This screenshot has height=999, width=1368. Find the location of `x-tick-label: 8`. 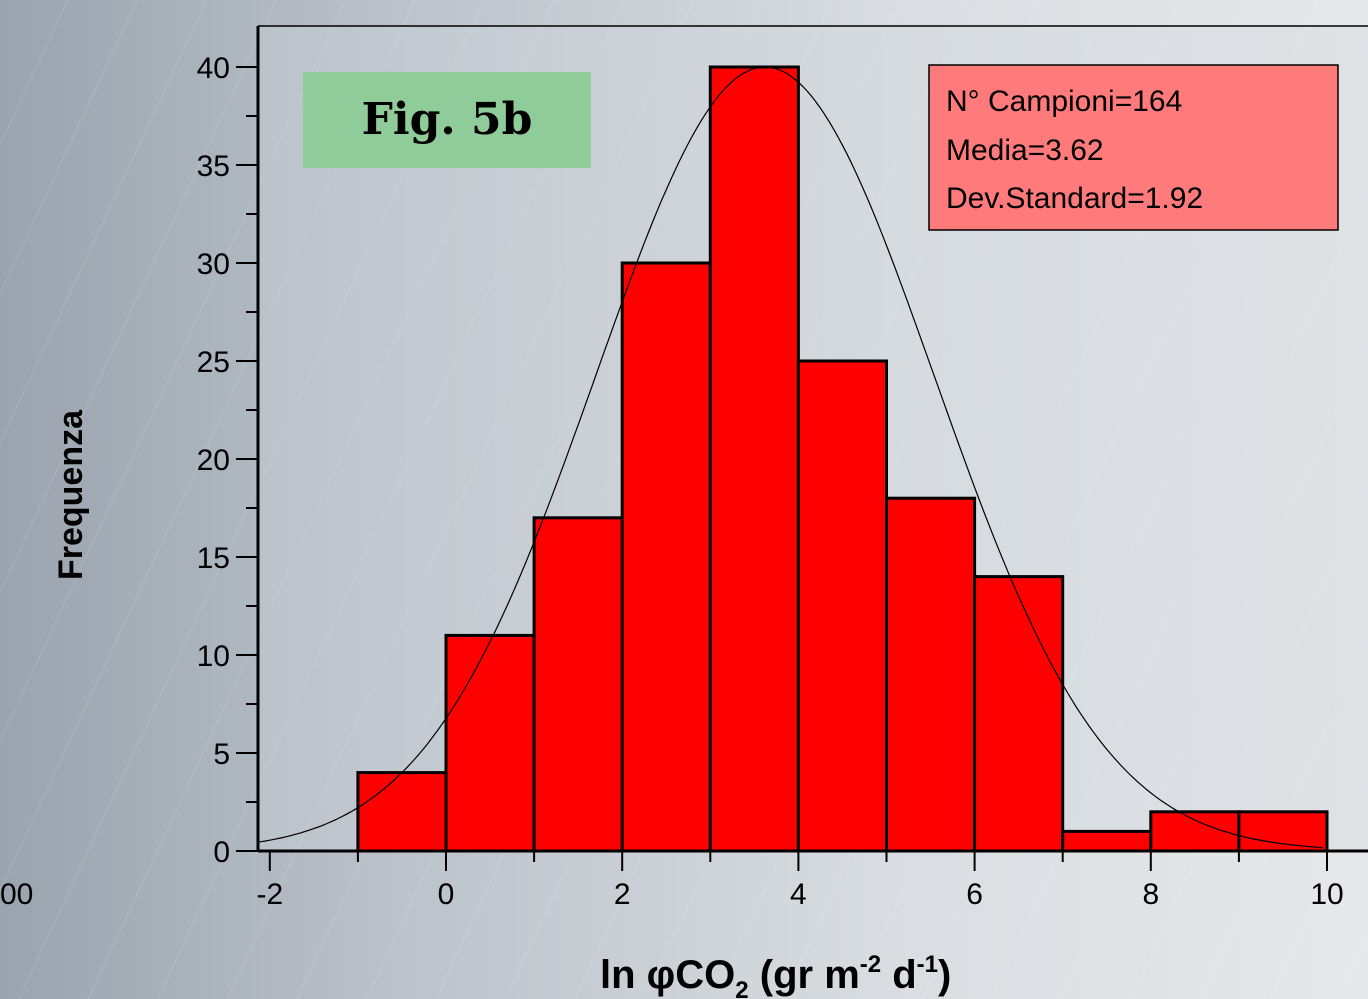

x-tick-label: 8 is located at coordinates (1150, 894).